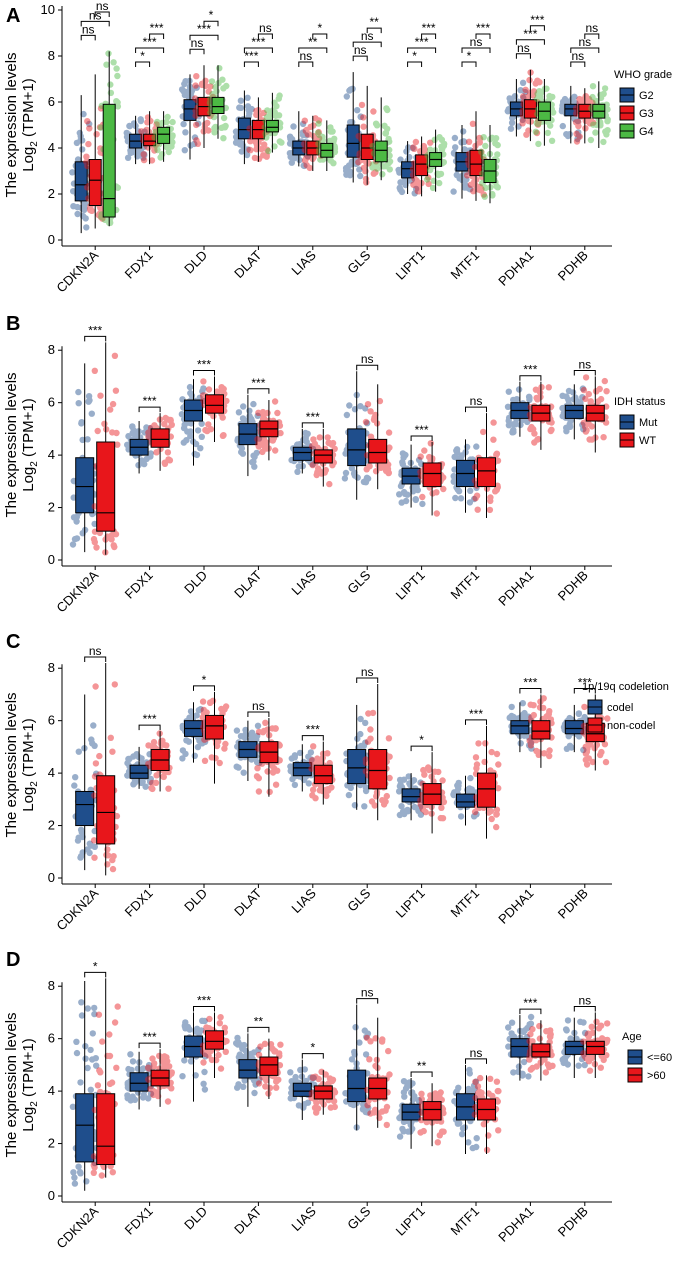 The image size is (678, 1261). I want to click on legend: IDH status Mut WT, so click(640, 422).